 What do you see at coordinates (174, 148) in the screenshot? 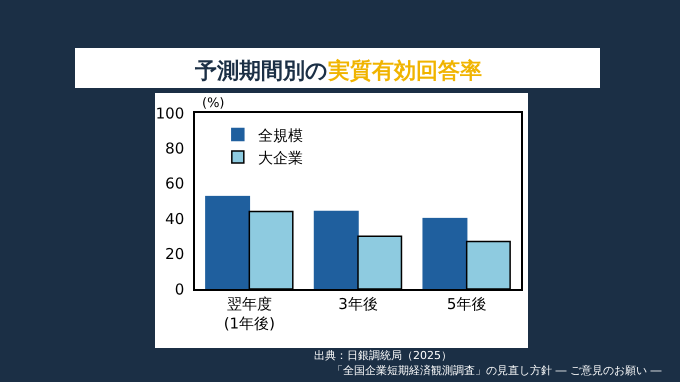
I see `y-tick-label: 80` at bounding box center [174, 148].